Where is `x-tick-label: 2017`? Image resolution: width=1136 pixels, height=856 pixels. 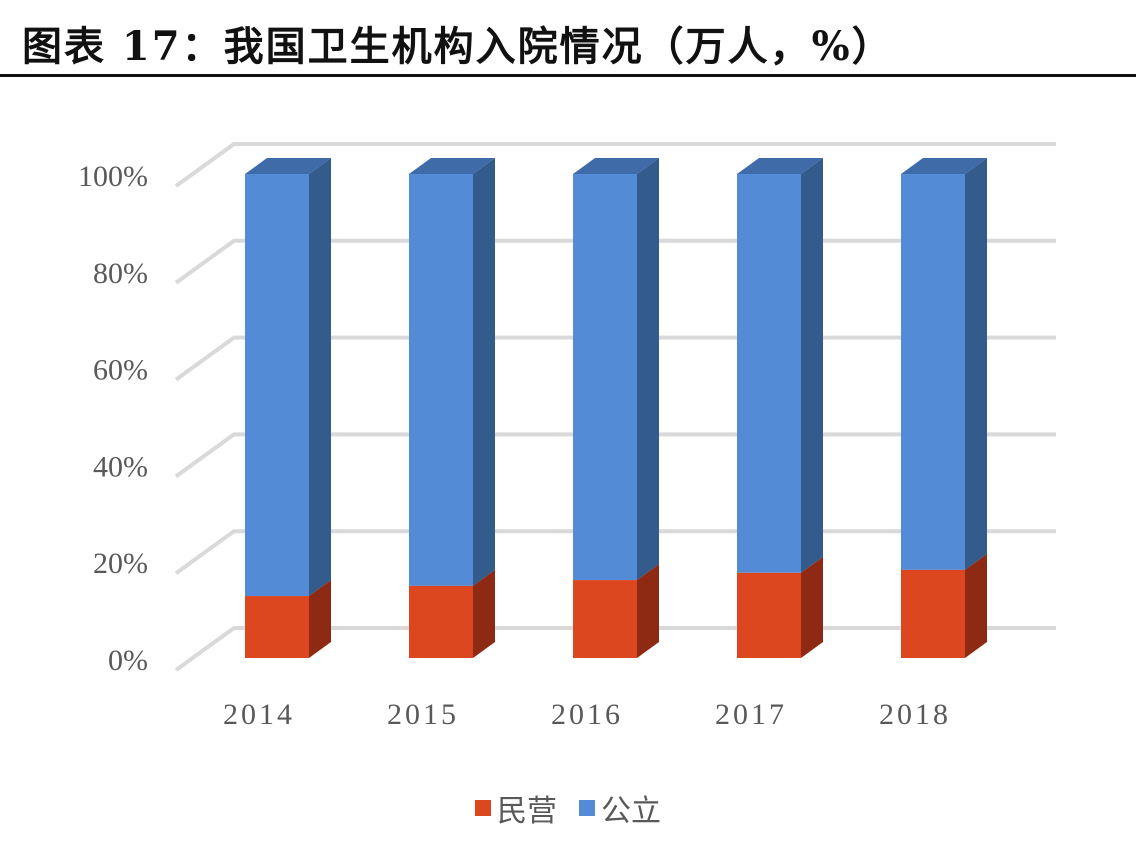
x-tick-label: 2017 is located at coordinates (751, 714).